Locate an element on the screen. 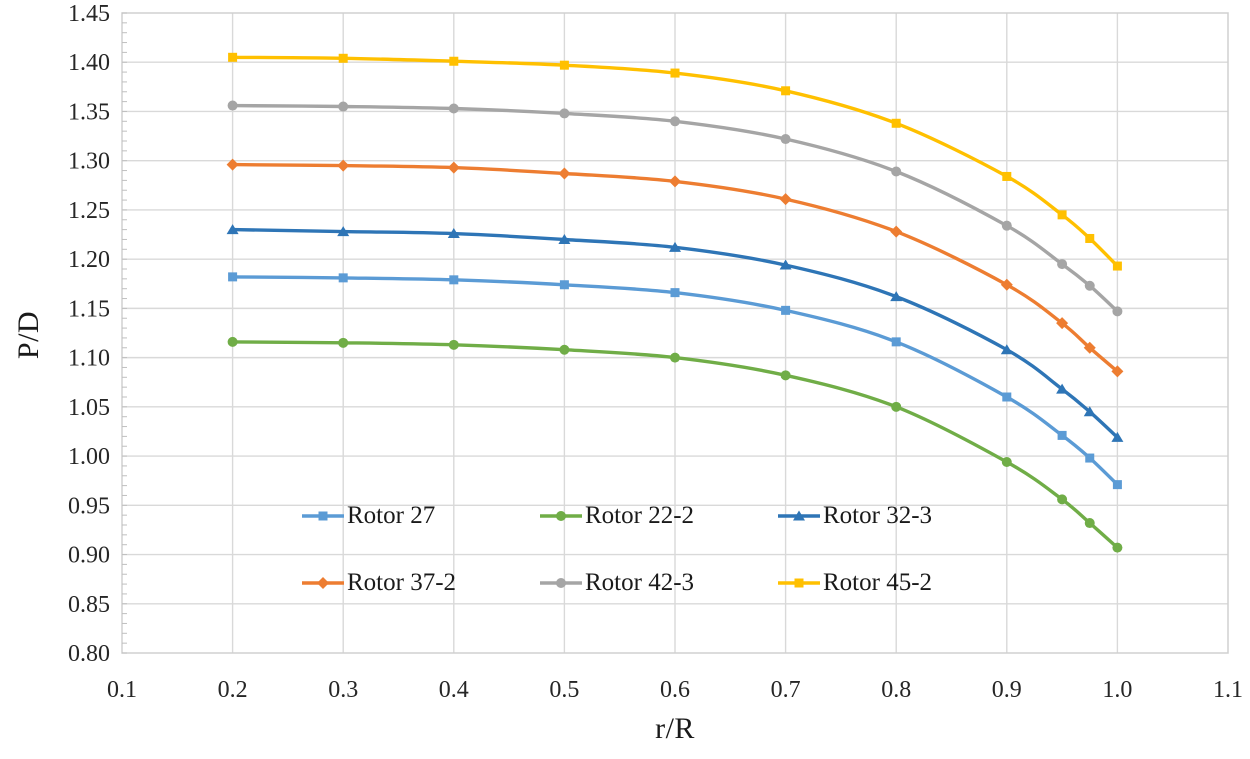 Image resolution: width=1250 pixels, height=759 pixels. x-tick-label: 0.3 is located at coordinates (343, 690).